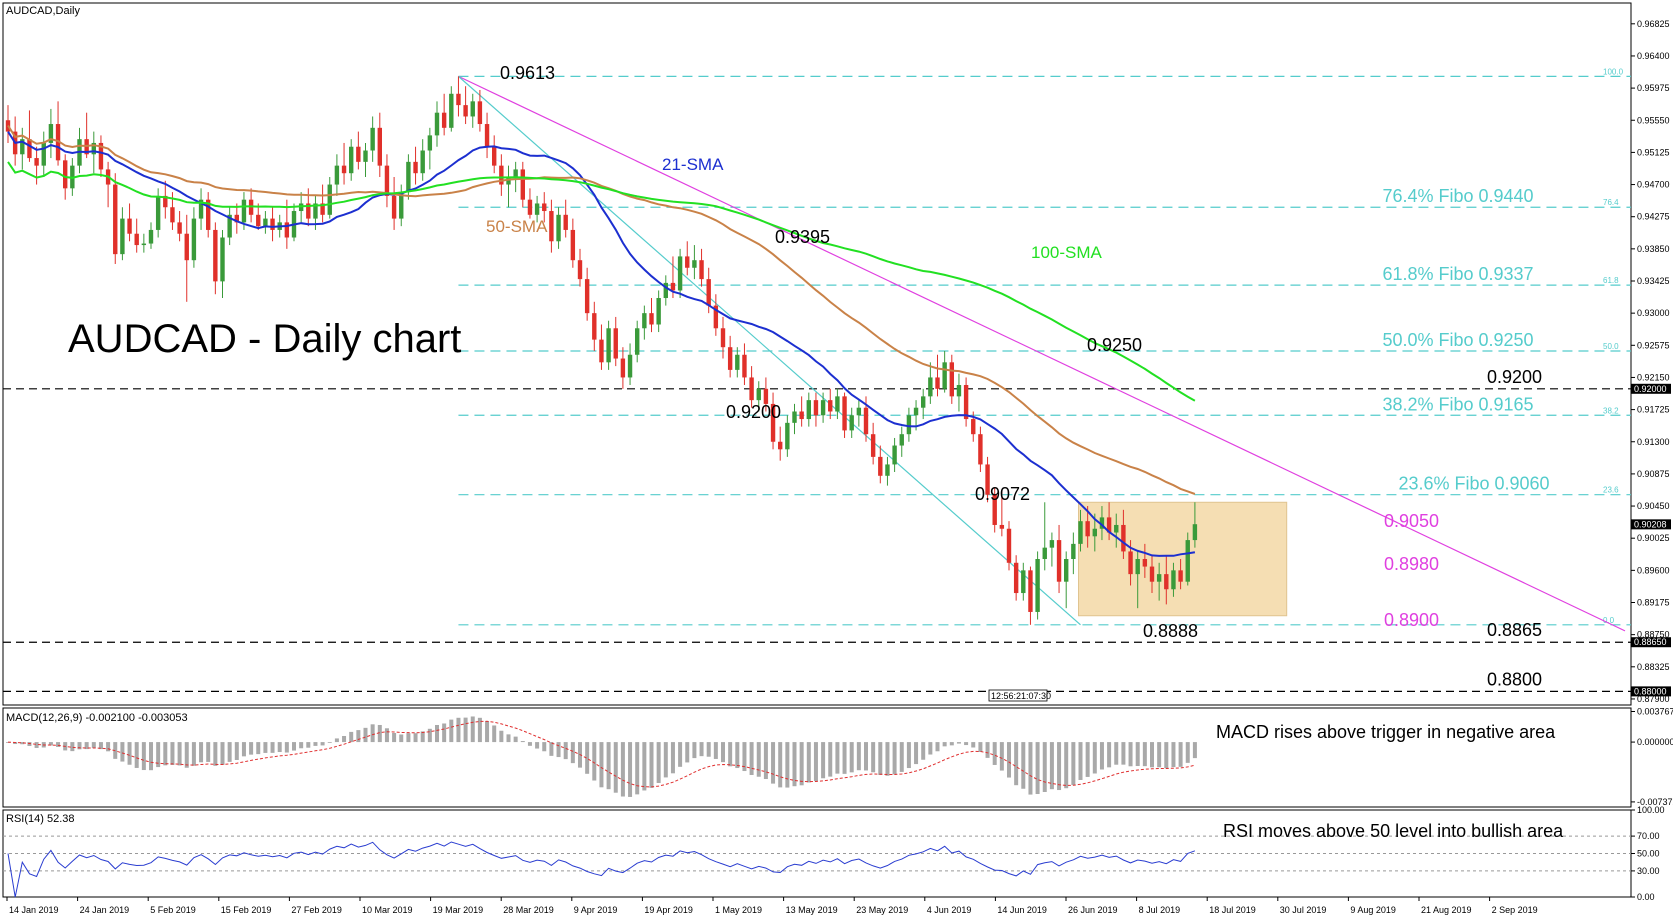 This screenshot has height=924, width=1673. Describe the element at coordinates (601, 869) in the screenshot. I see `rsi-line` at that location.